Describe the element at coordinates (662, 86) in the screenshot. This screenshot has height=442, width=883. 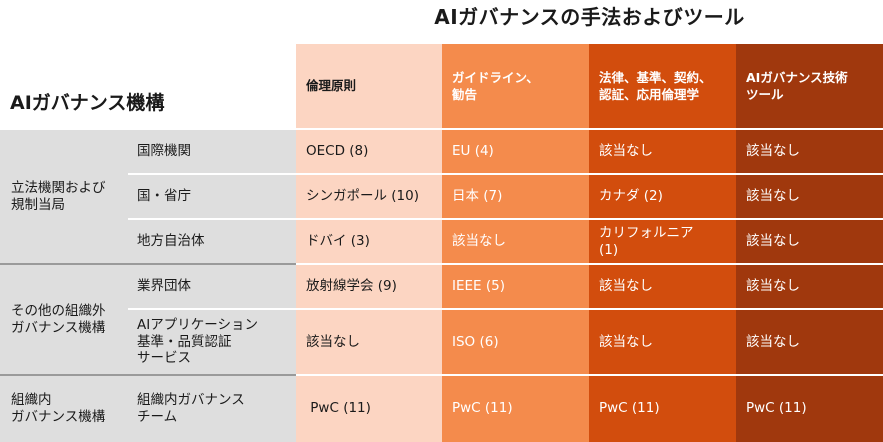
I see `column-header-laws-standards: 法律、基準、契約、 認証、応用倫理学` at that location.